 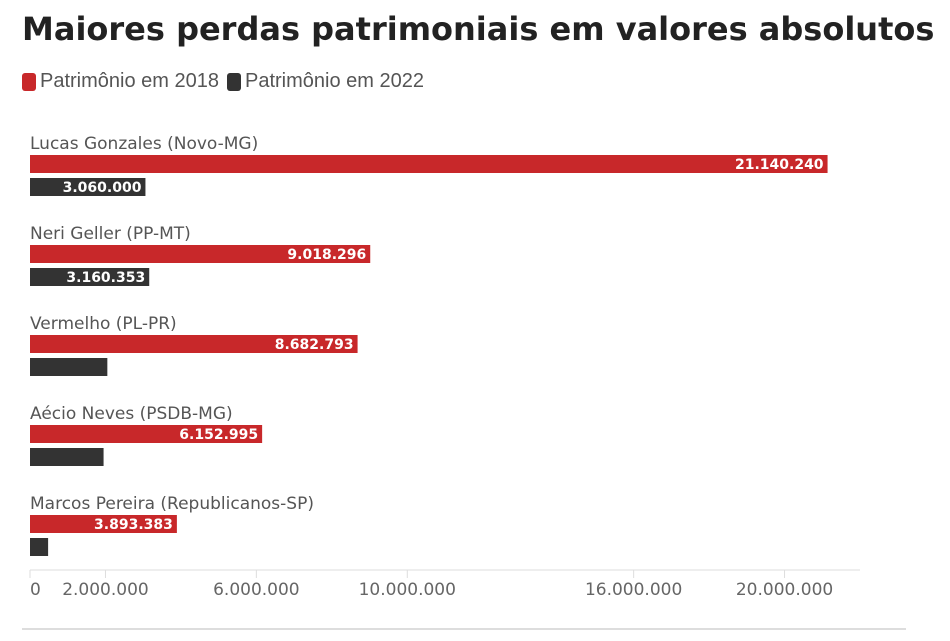 I want to click on x-tick-label: 20.000.000, so click(x=784, y=590).